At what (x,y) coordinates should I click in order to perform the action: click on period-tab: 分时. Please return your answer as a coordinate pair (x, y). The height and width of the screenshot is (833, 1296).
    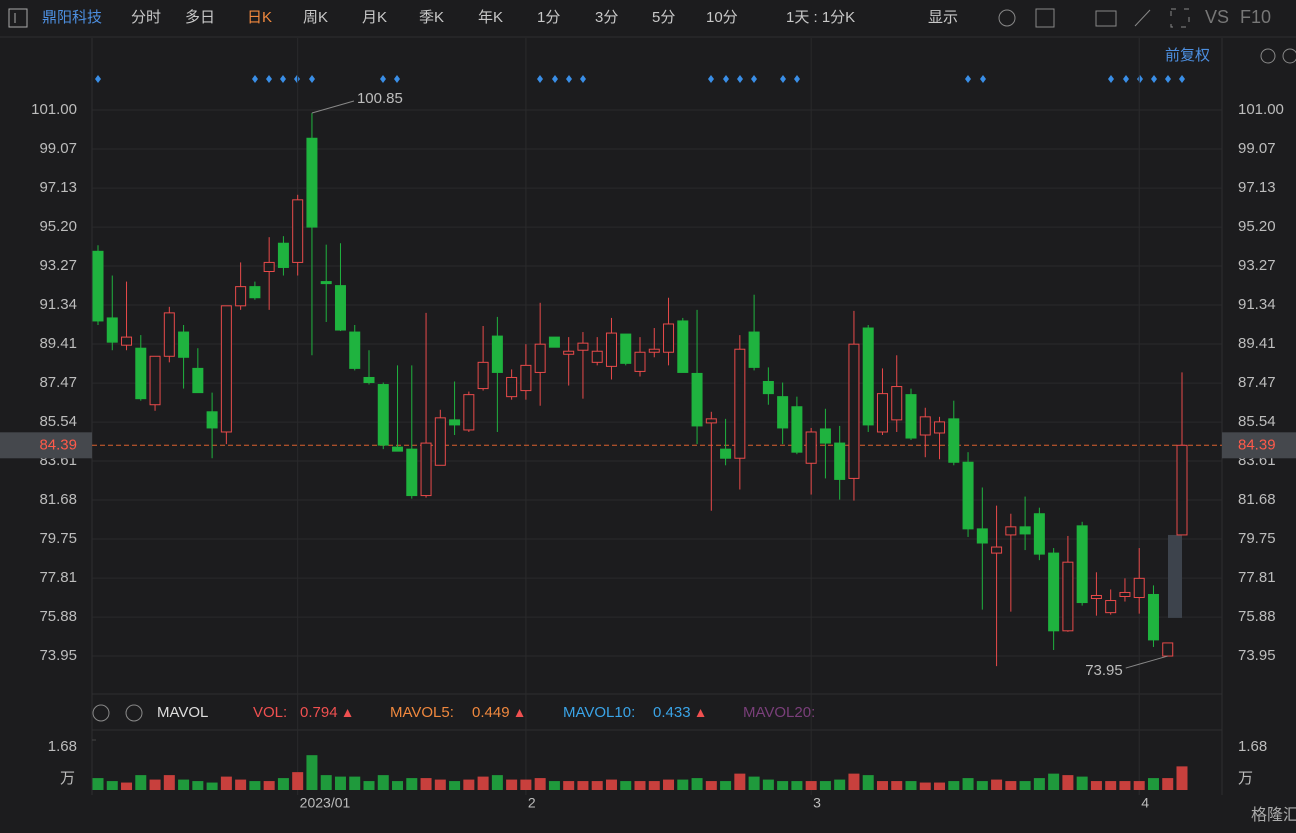
    Looking at the image, I should click on (146, 17).